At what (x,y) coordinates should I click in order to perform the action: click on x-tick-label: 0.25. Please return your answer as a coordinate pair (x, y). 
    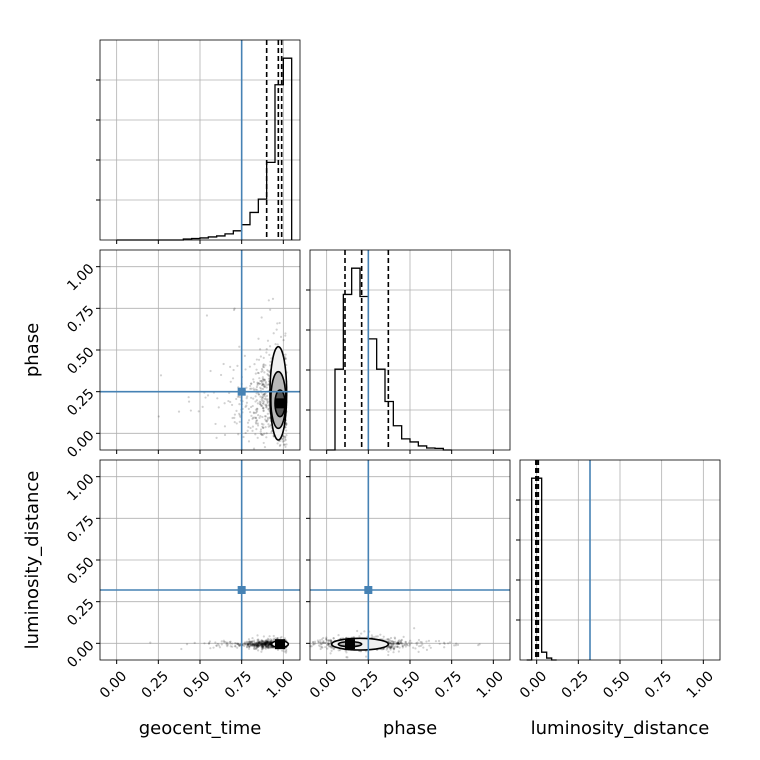
    Looking at the image, I should click on (155, 684).